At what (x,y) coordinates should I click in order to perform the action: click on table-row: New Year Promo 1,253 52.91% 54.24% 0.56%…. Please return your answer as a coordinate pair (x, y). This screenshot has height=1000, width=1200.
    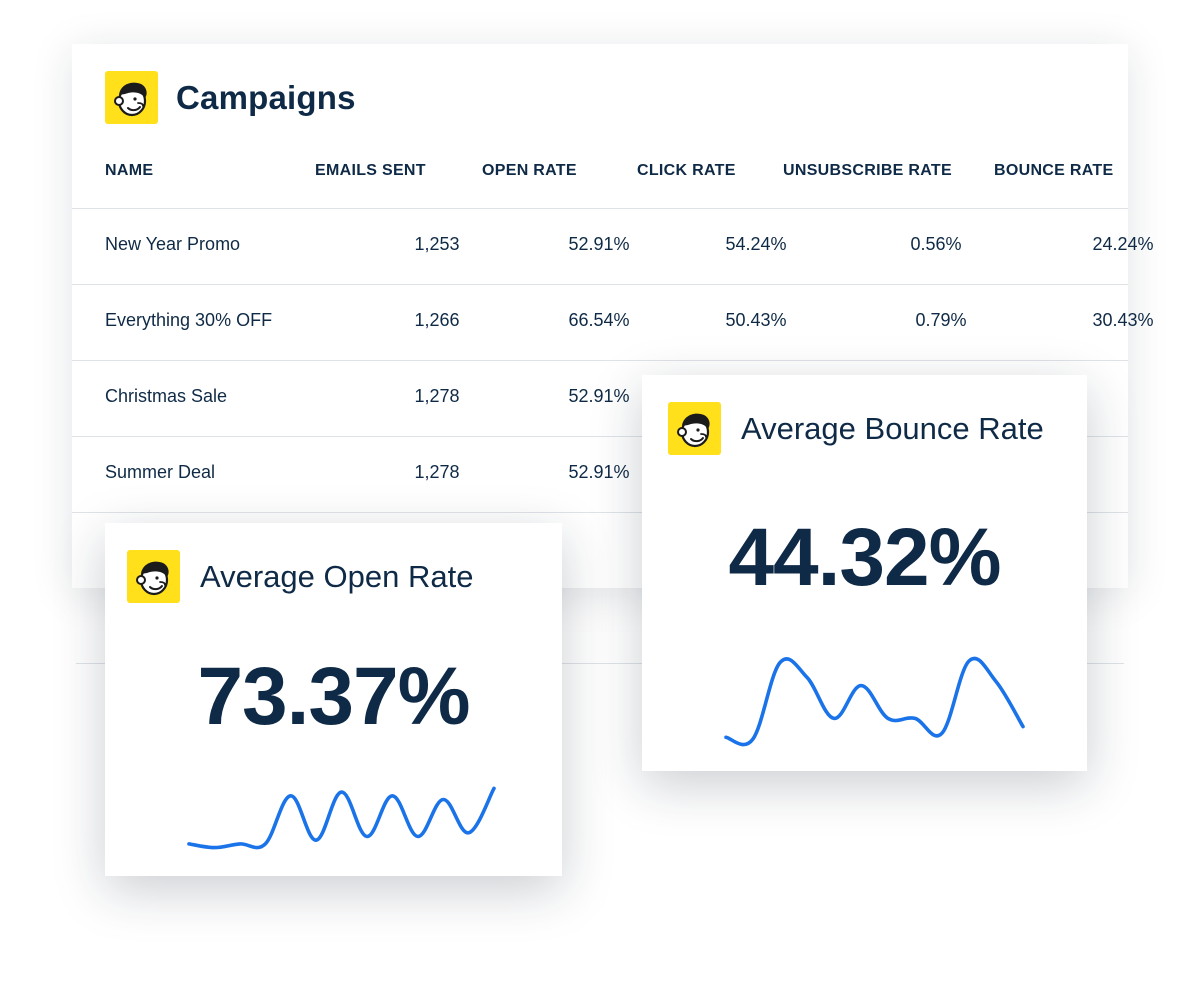
    Looking at the image, I should click on (613, 247).